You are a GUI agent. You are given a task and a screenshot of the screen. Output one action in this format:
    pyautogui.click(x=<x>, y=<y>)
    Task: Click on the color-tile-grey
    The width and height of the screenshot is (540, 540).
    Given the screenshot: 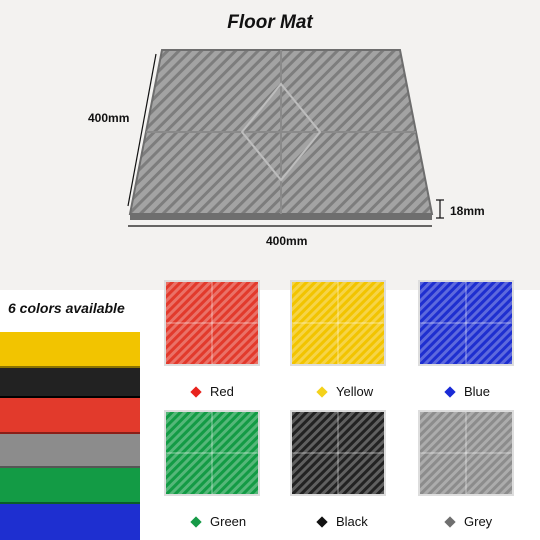 What is the action you would take?
    pyautogui.click(x=466, y=453)
    